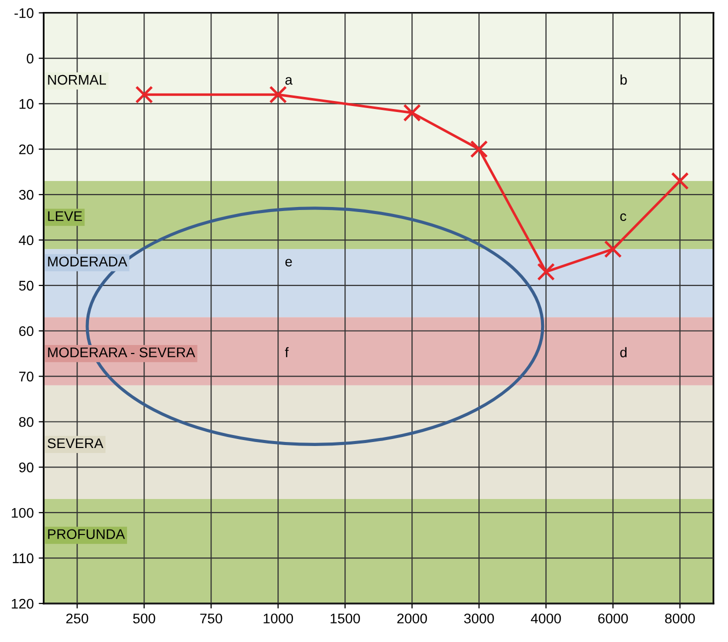  I want to click on y-tick-label: 100, so click(23, 513).